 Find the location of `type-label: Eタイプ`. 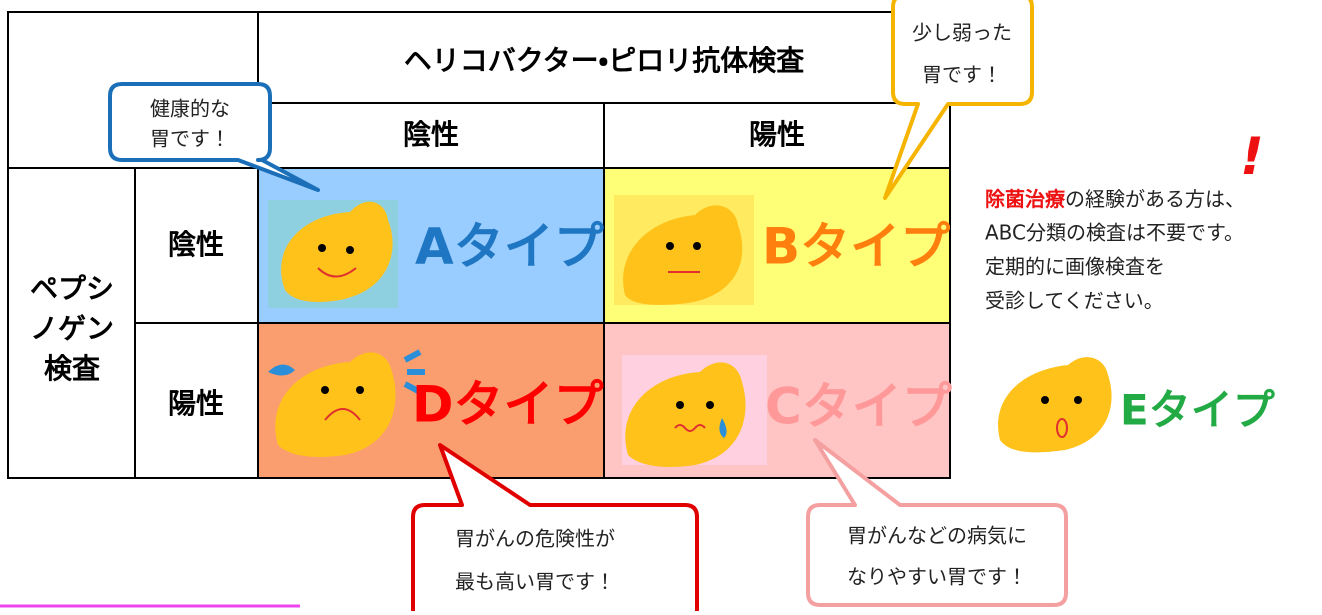

type-label: Eタイプ is located at coordinates (1197, 410).